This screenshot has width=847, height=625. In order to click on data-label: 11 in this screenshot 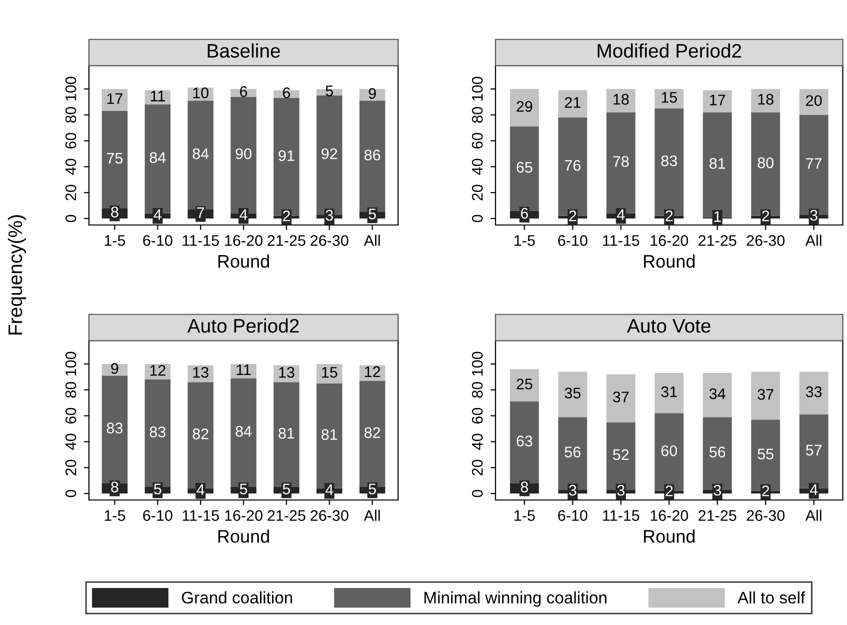, I will do `click(157, 96)`.